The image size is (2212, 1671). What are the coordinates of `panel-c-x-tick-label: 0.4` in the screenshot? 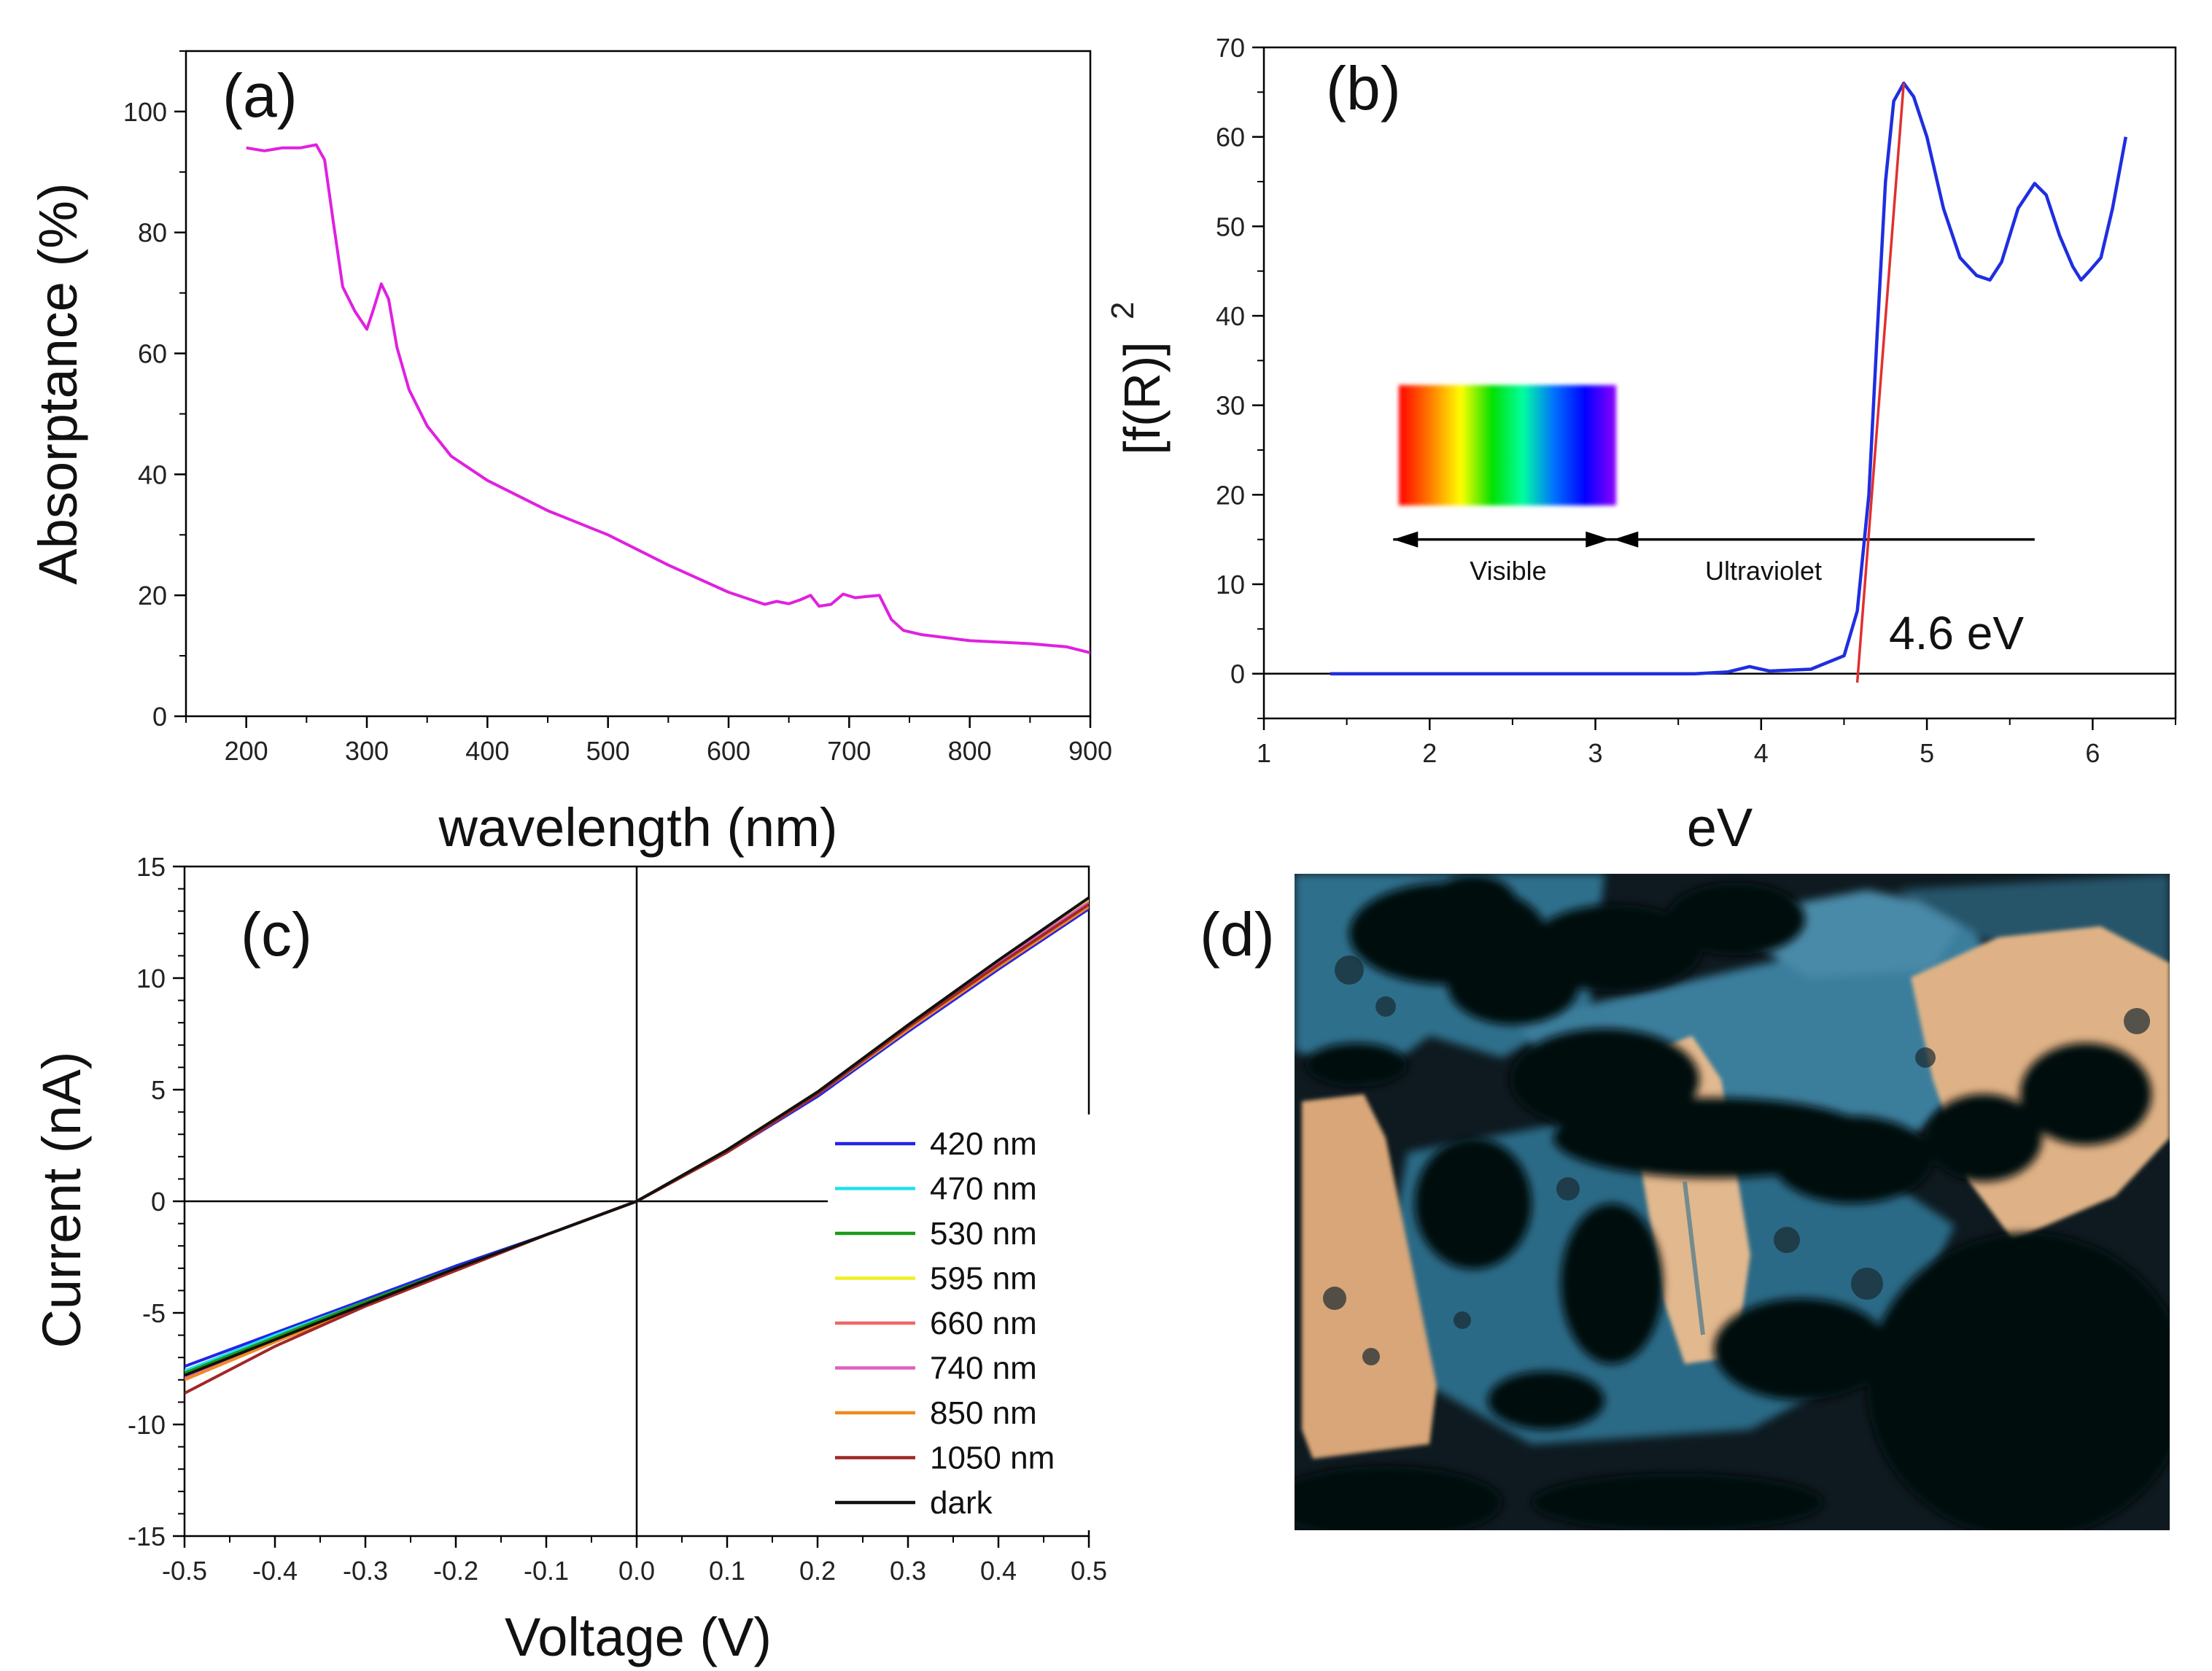 It's located at (999, 1571).